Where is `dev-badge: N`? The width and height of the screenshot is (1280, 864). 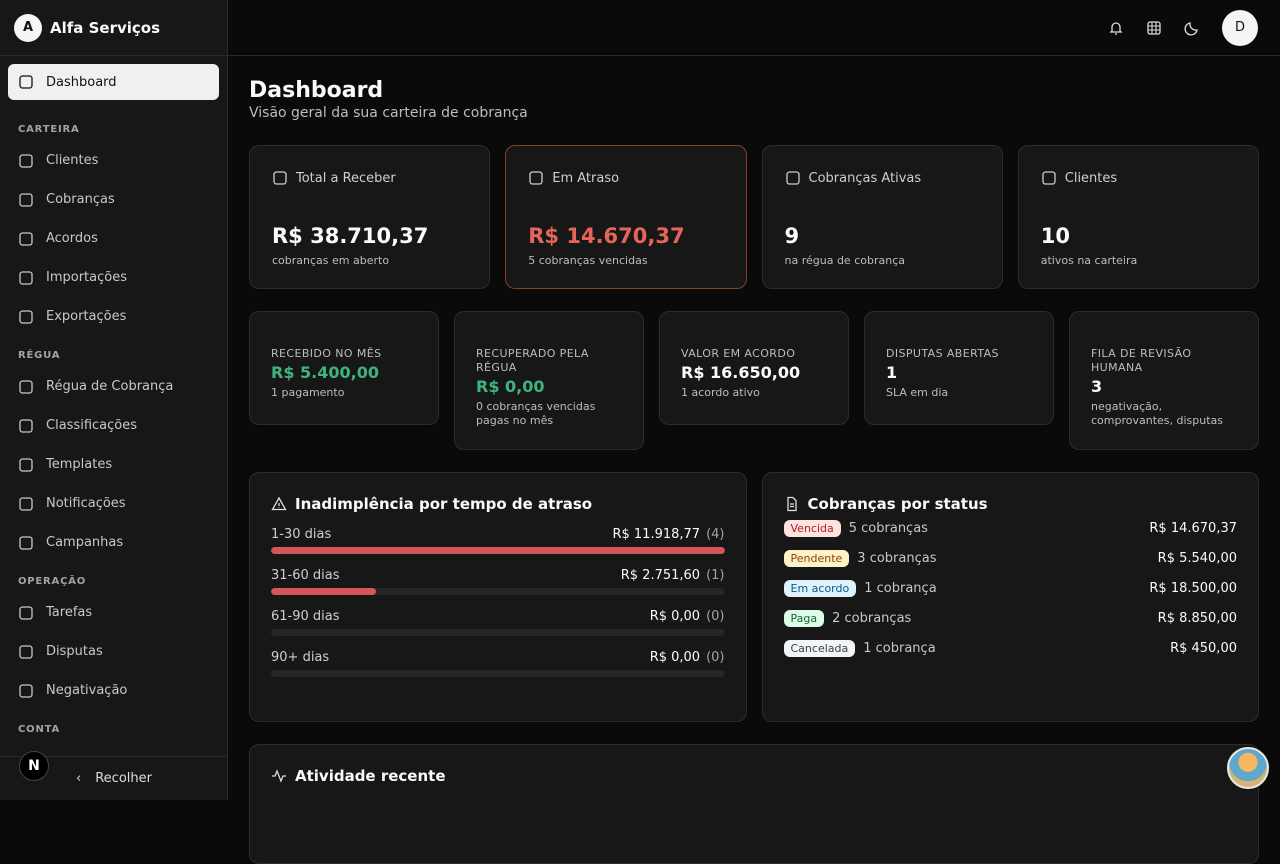
dev-badge: N is located at coordinates (34, 766).